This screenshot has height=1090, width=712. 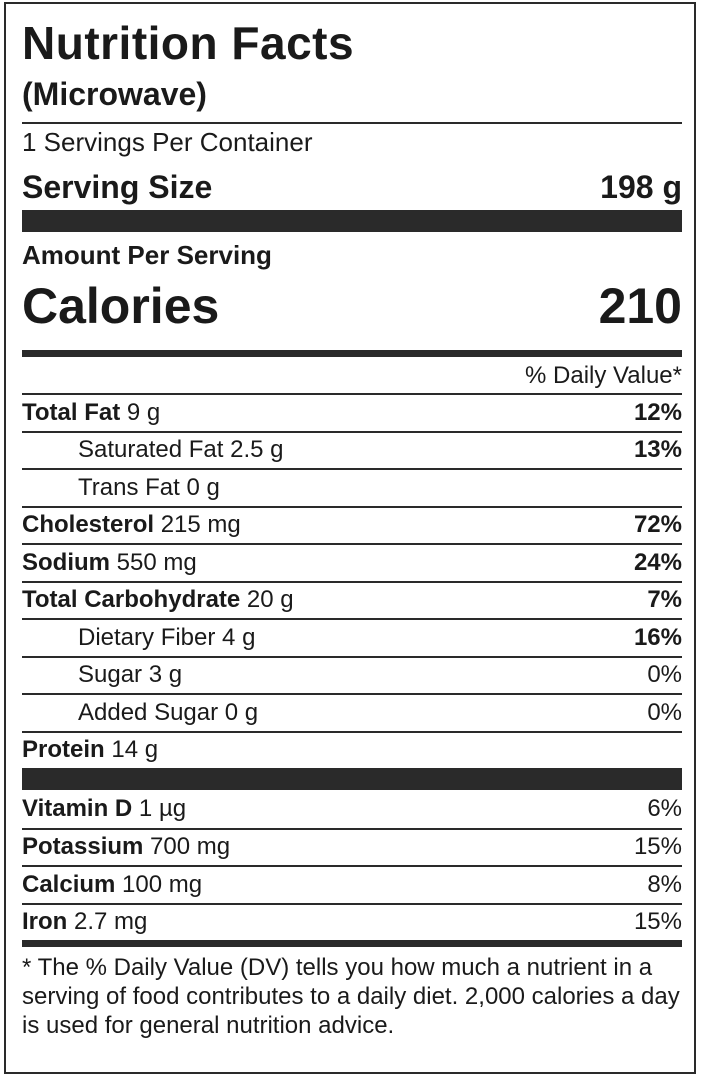 I want to click on nutrient-name: Saturated Fat, so click(x=151, y=450).